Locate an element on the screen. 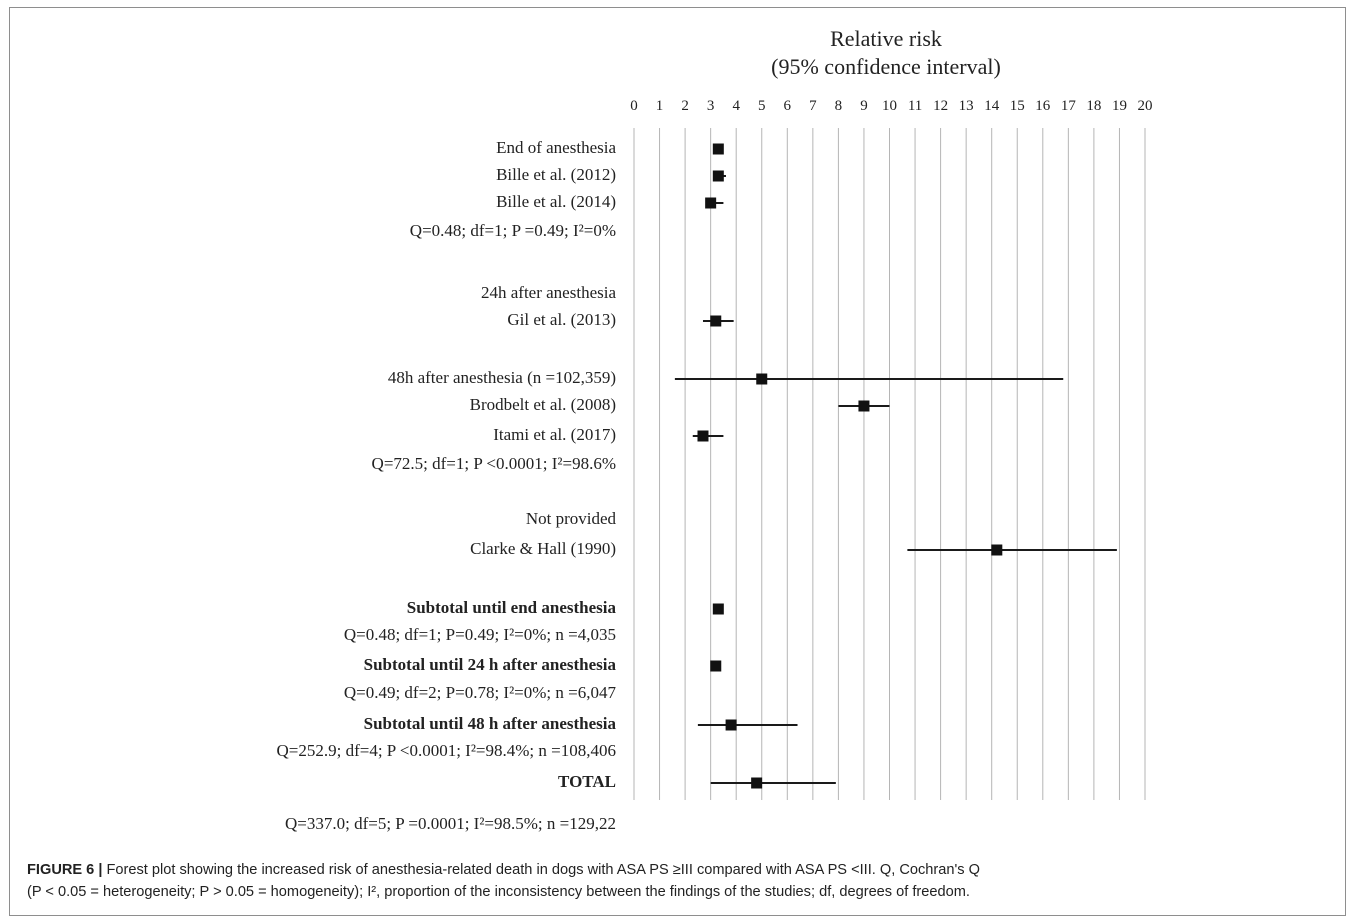 The height and width of the screenshot is (924, 1355). row-label: Not provided is located at coordinates (570, 518).